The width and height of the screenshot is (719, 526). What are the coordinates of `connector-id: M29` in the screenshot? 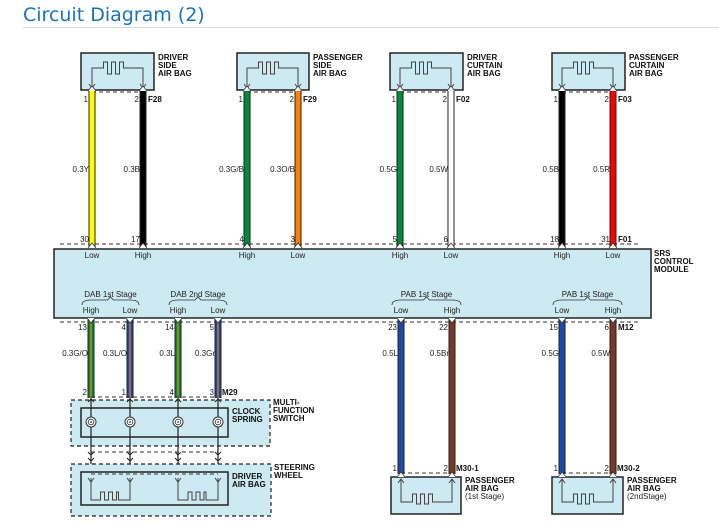 It's located at (230, 392).